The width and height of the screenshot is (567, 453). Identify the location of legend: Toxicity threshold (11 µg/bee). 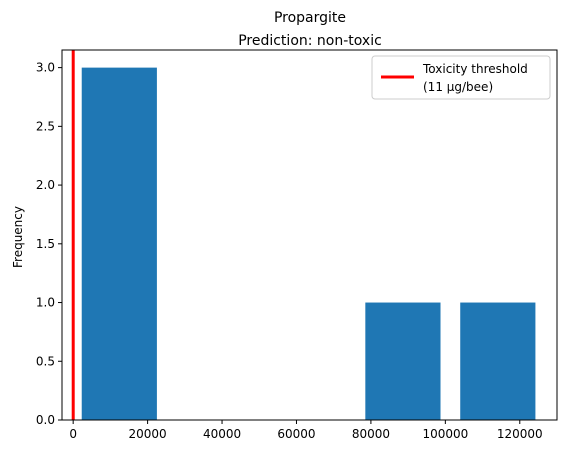
(461, 77).